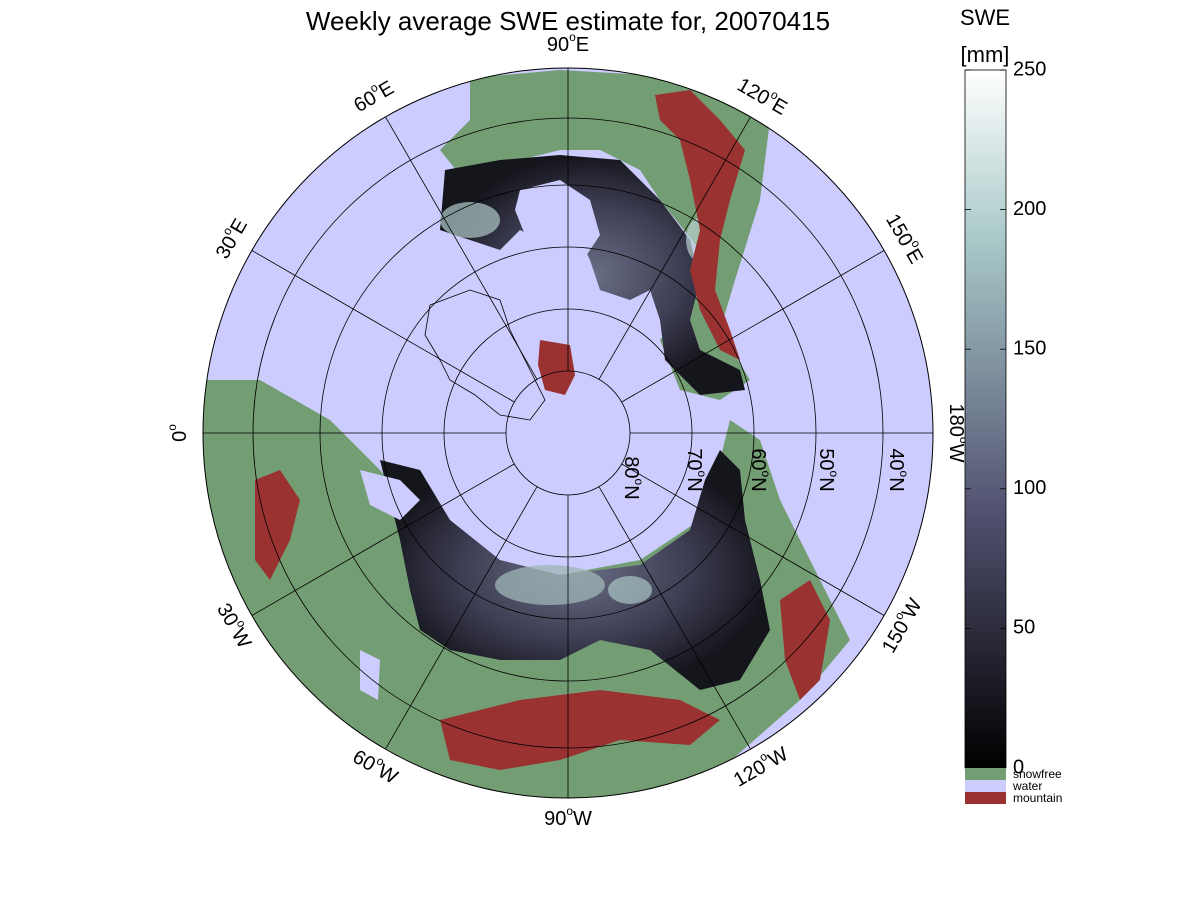  Describe the element at coordinates (1029, 209) in the screenshot. I see `colorbar-tick-label: 200` at that location.